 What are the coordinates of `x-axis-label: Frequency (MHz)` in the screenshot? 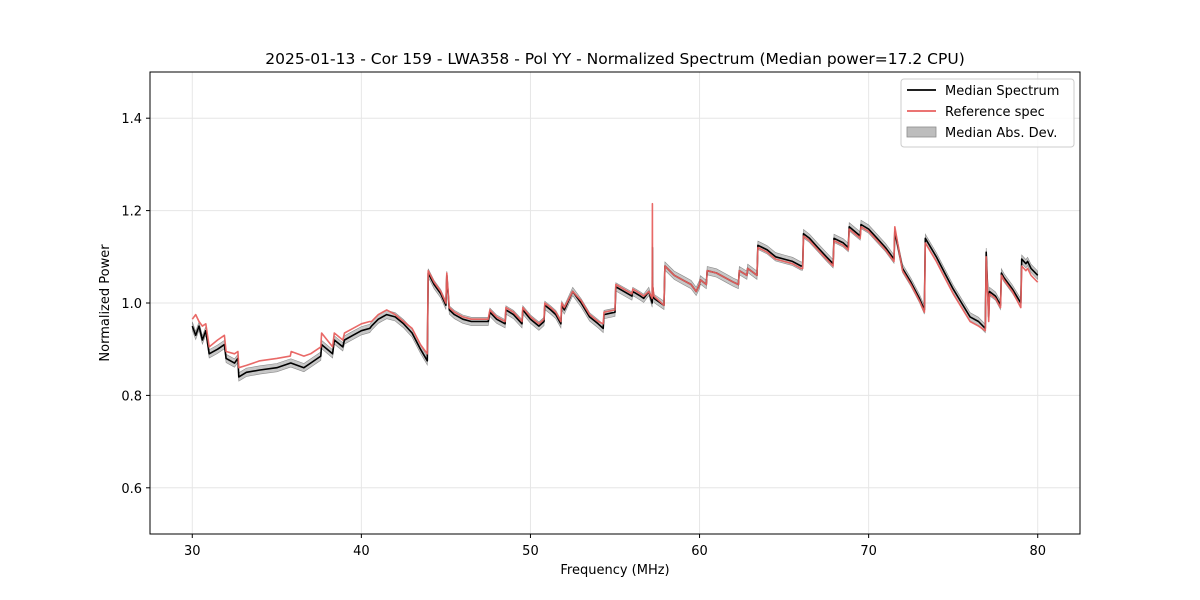 It's located at (614, 570).